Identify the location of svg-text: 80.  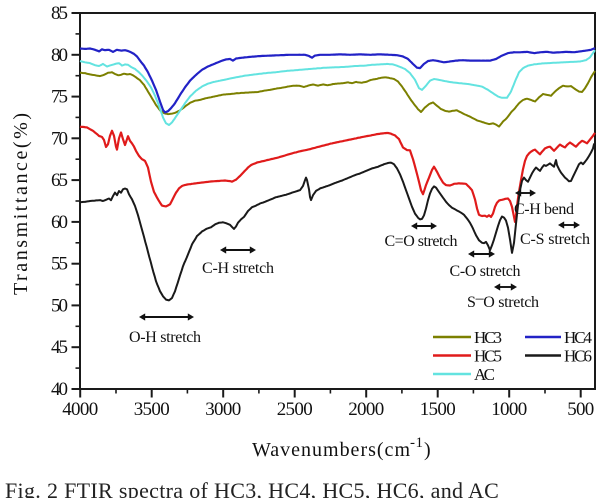
(59, 55).